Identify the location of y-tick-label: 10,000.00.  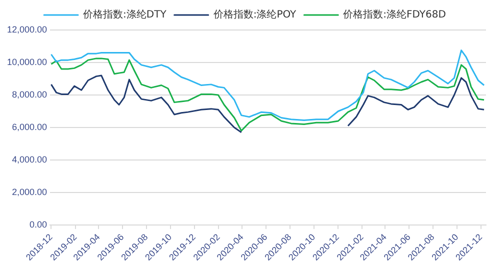
(27, 61).